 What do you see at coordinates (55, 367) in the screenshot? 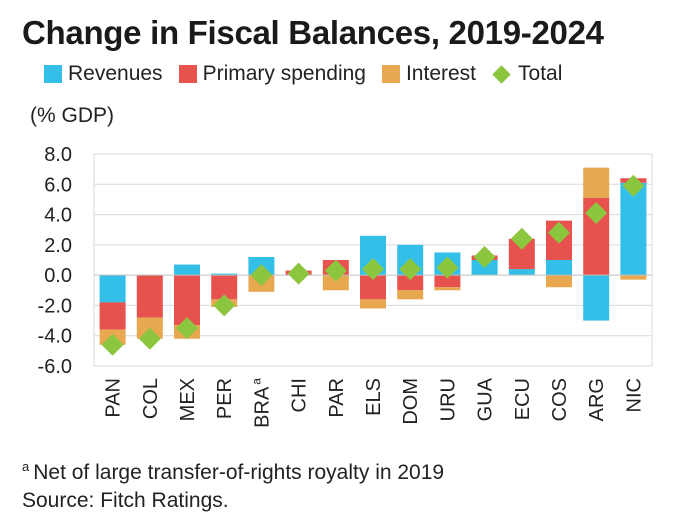
I see `y-tick-label: -6.0` at bounding box center [55, 367].